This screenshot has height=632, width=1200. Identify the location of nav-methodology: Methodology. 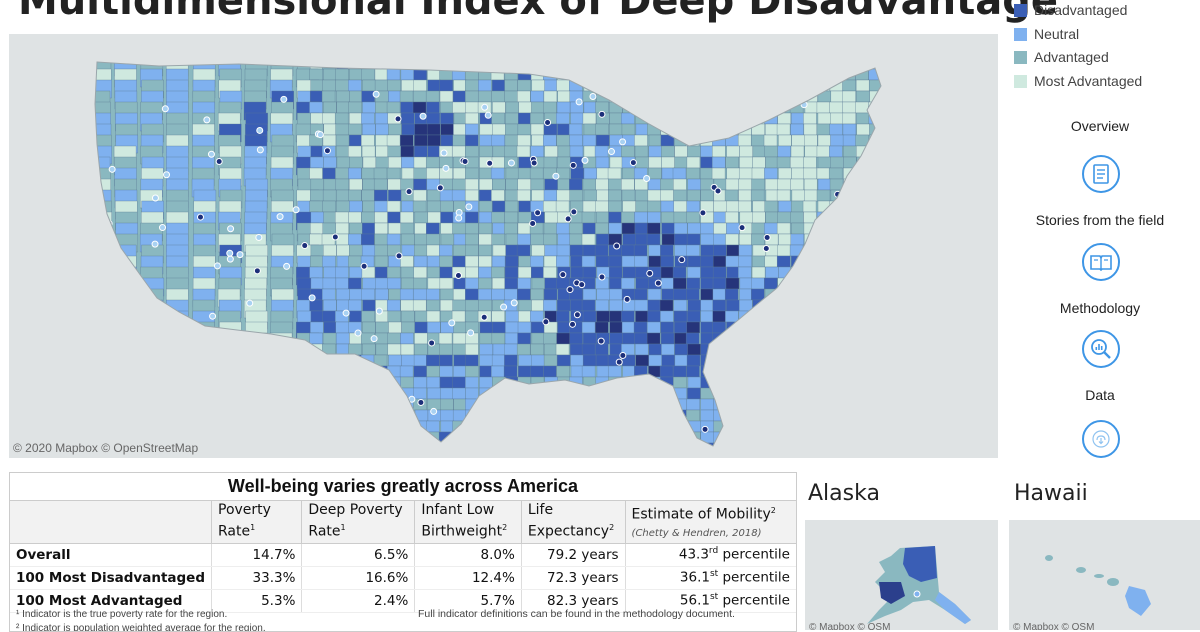
(1100, 308).